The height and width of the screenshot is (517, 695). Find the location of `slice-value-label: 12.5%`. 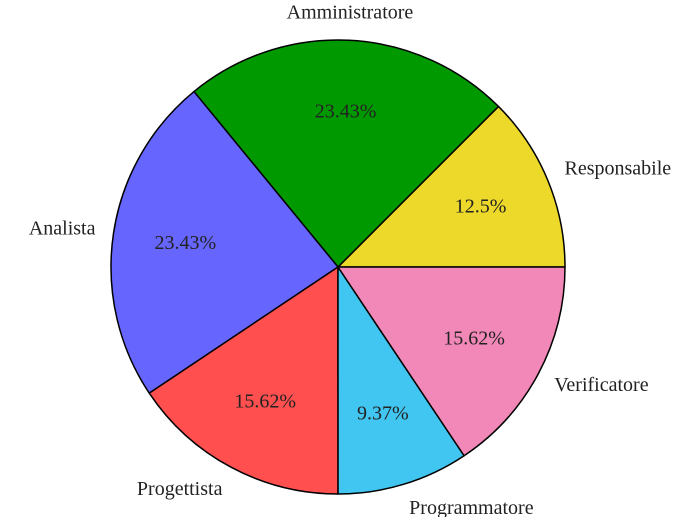

slice-value-label: 12.5% is located at coordinates (481, 207).